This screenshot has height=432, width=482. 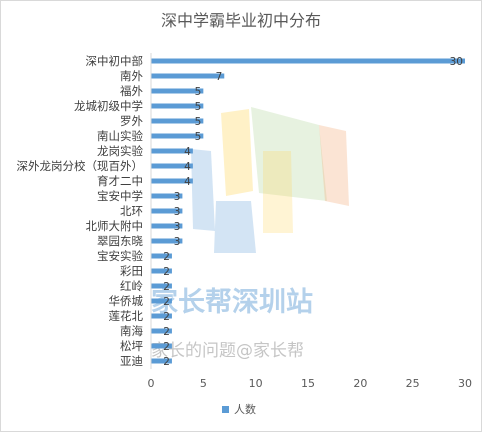 I want to click on watermark-text: 家长帮深圳站, so click(x=232, y=302).